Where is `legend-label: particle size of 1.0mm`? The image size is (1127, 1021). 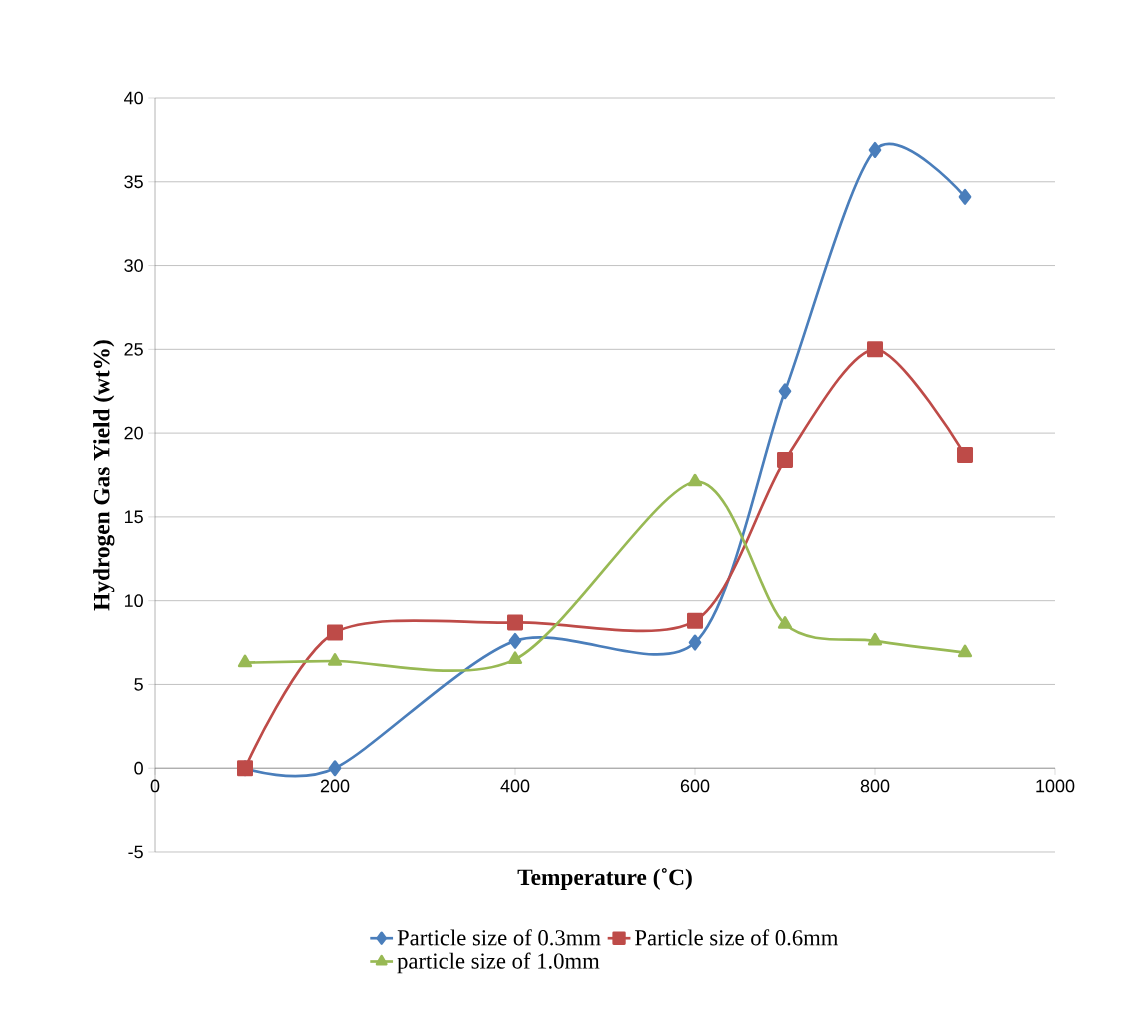 legend-label: particle size of 1.0mm is located at coordinates (498, 963).